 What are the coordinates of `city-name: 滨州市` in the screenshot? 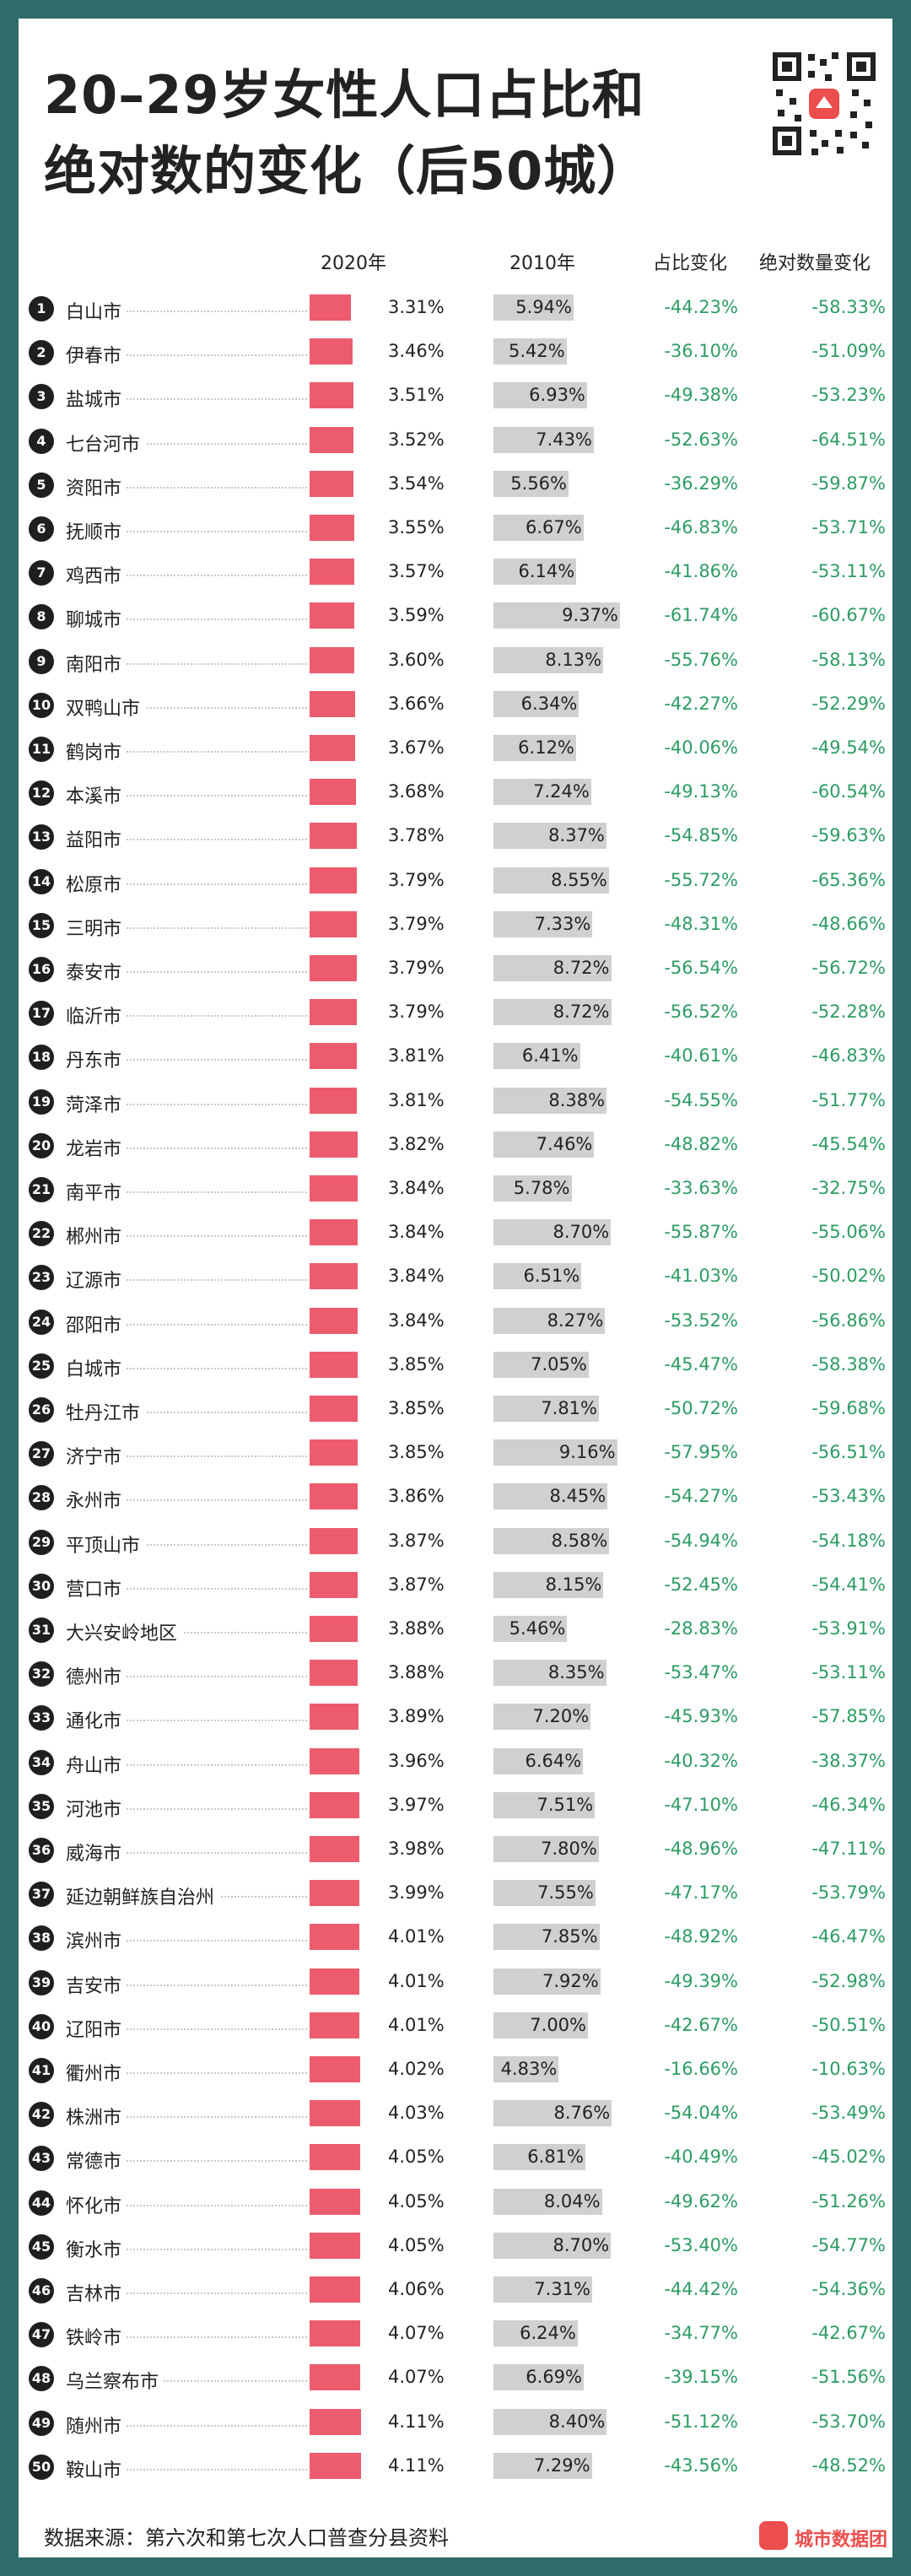 It's located at (96, 1940).